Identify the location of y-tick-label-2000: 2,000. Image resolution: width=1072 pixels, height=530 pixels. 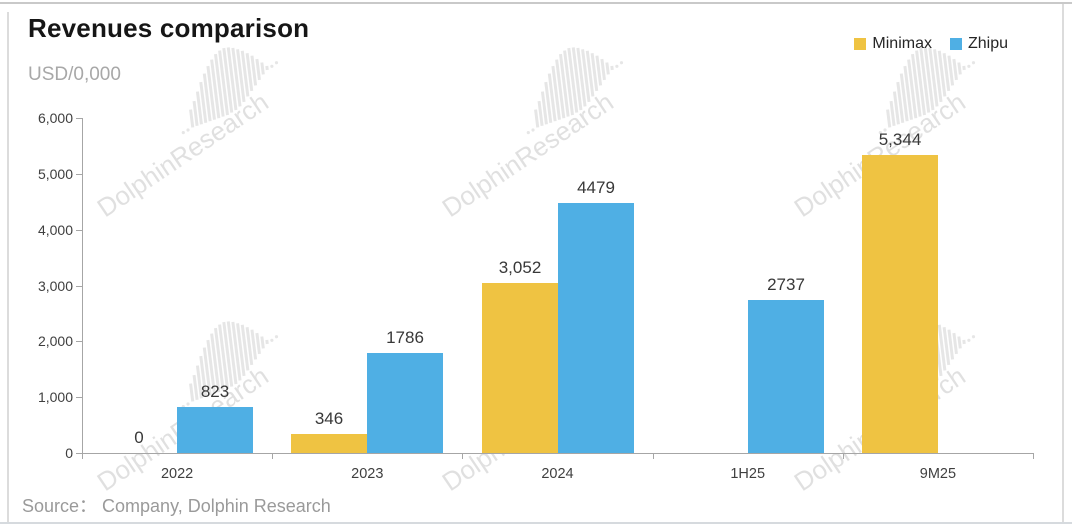
(55, 341).